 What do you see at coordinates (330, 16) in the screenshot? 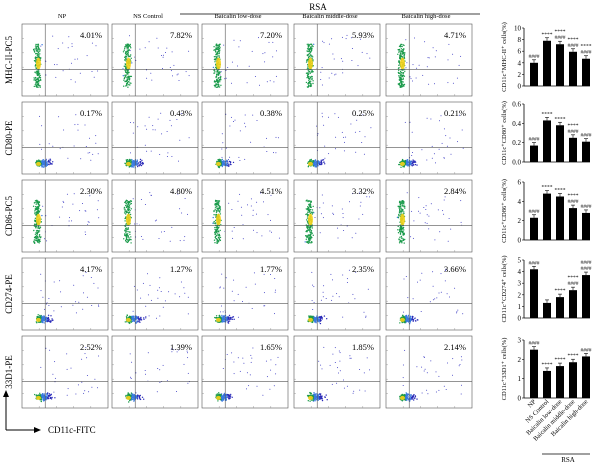
I see `column-label-middle-dose: Baicalin middle-dose` at bounding box center [330, 16].